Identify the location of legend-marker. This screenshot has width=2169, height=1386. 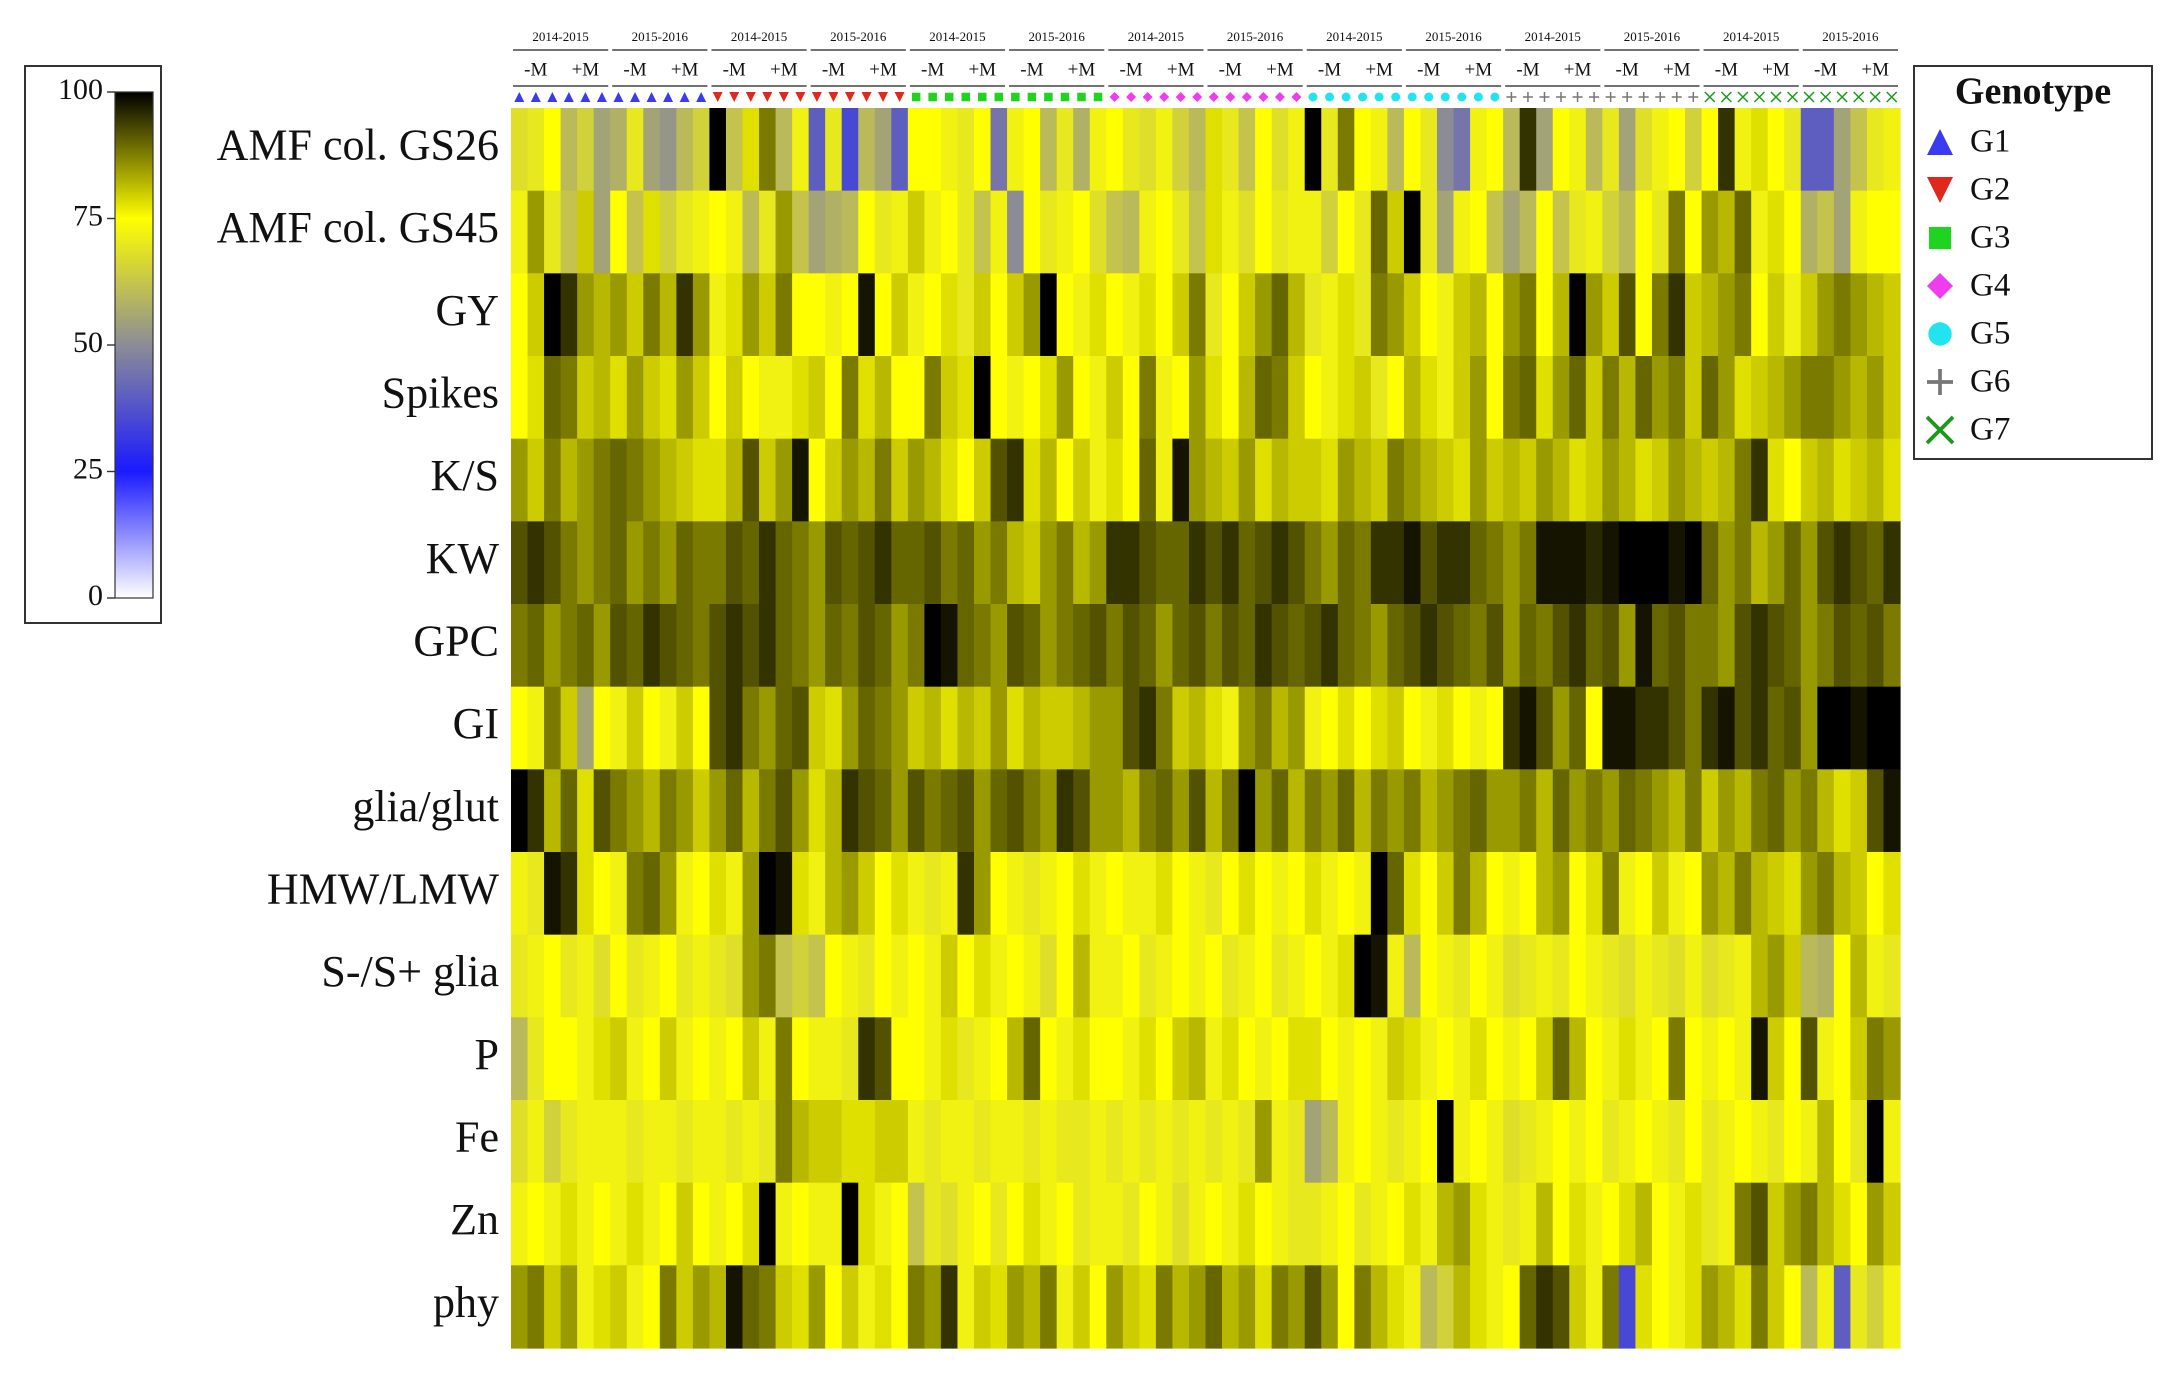
(1940, 286).